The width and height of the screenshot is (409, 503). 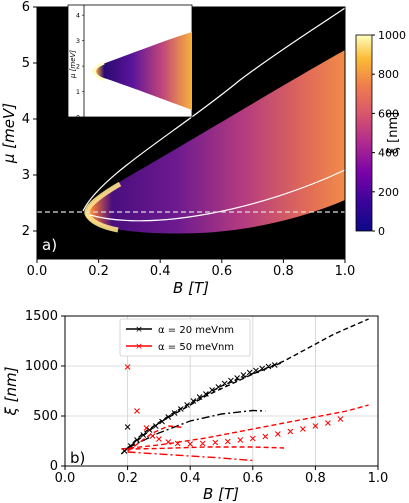 I want to click on legend-box, so click(x=185, y=337).